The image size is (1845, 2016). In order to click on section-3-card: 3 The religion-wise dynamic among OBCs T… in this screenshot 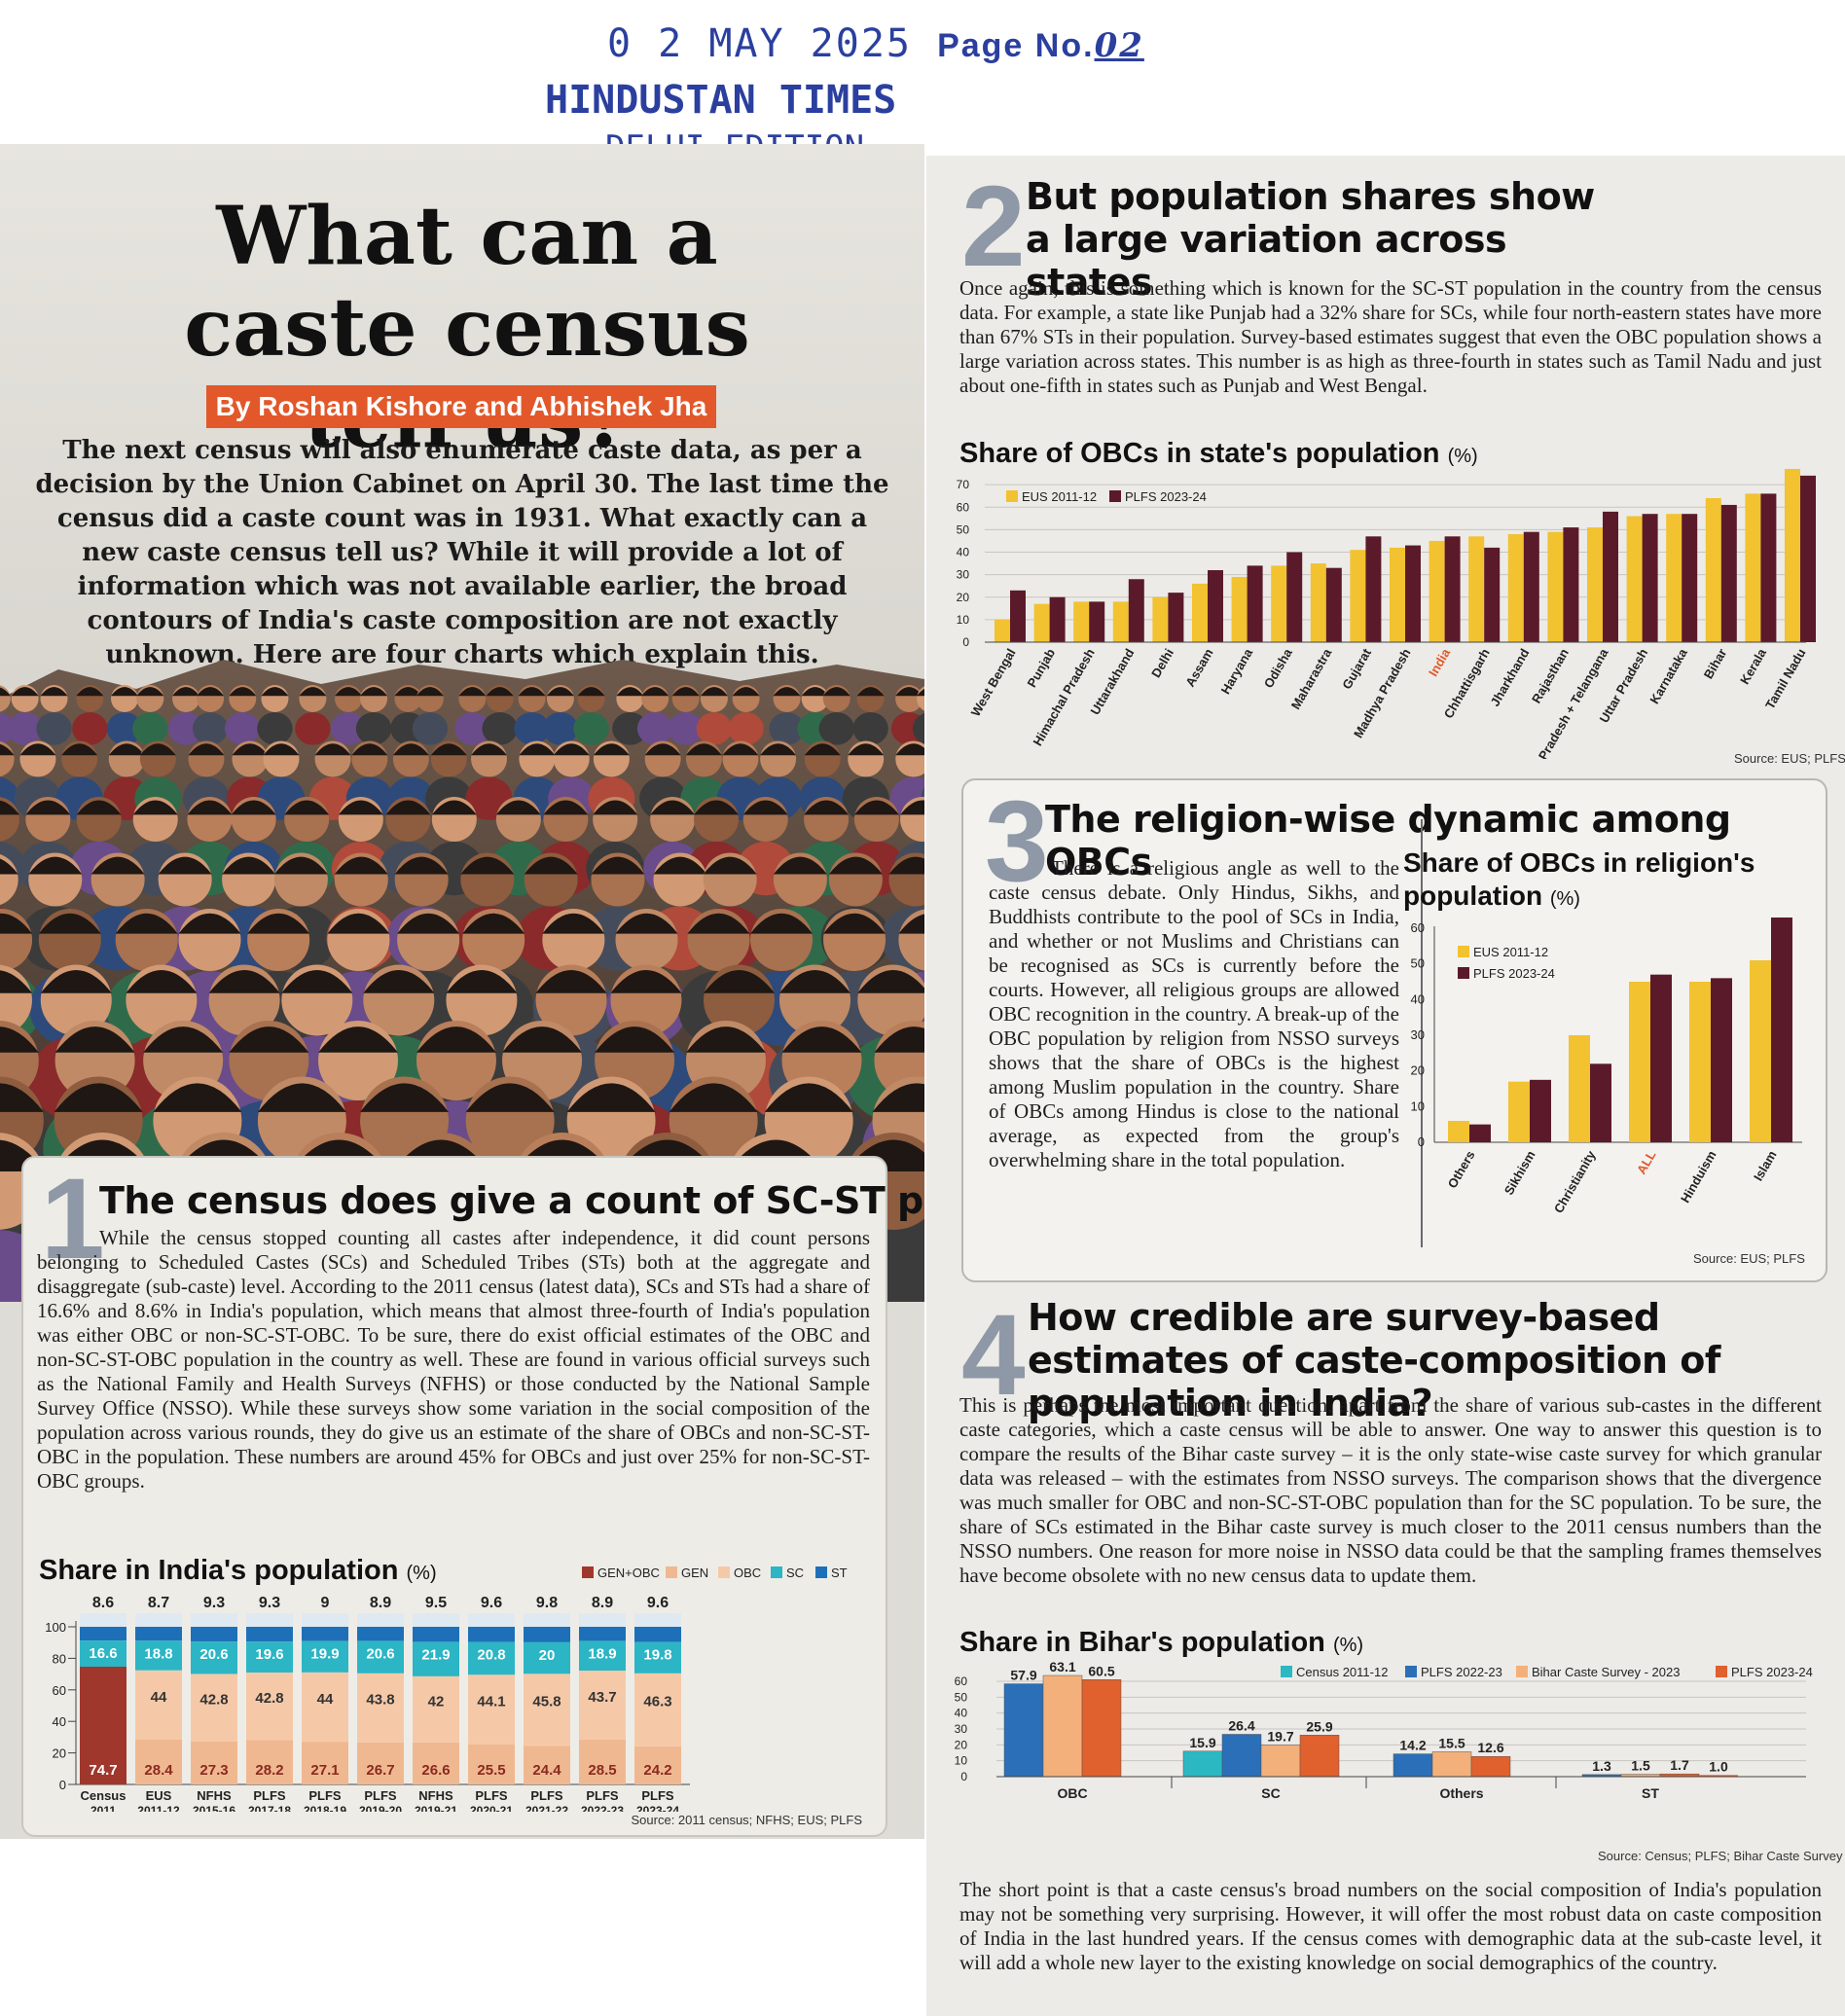, I will do `click(1394, 1030)`.